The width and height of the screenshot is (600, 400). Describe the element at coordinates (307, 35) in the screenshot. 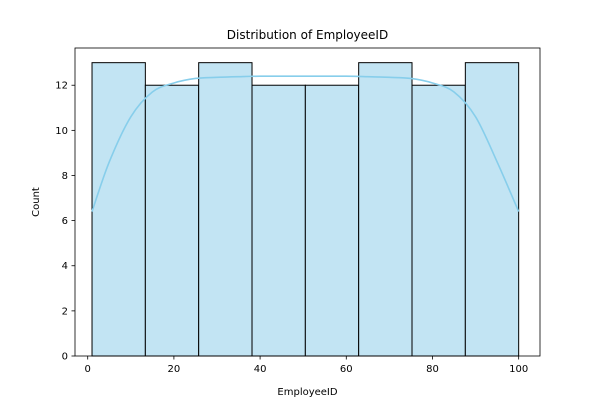

I see `chart-title: Distribution of EmployeeID` at that location.